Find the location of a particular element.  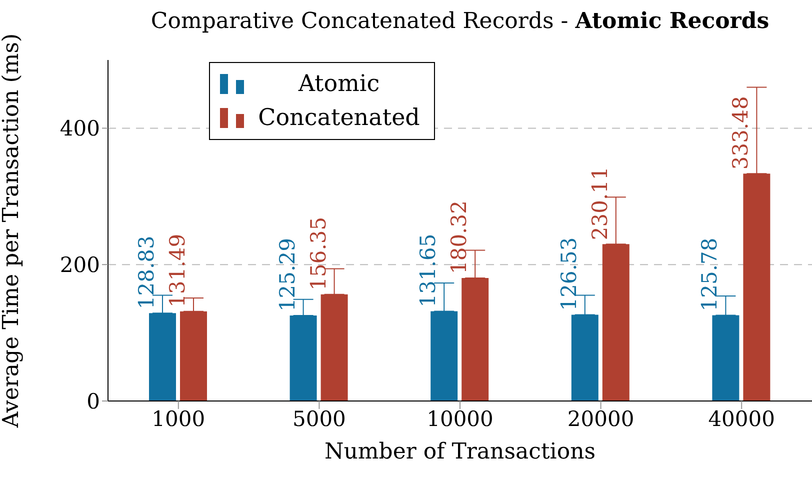

x-tick-label: 10000 is located at coordinates (460, 418).